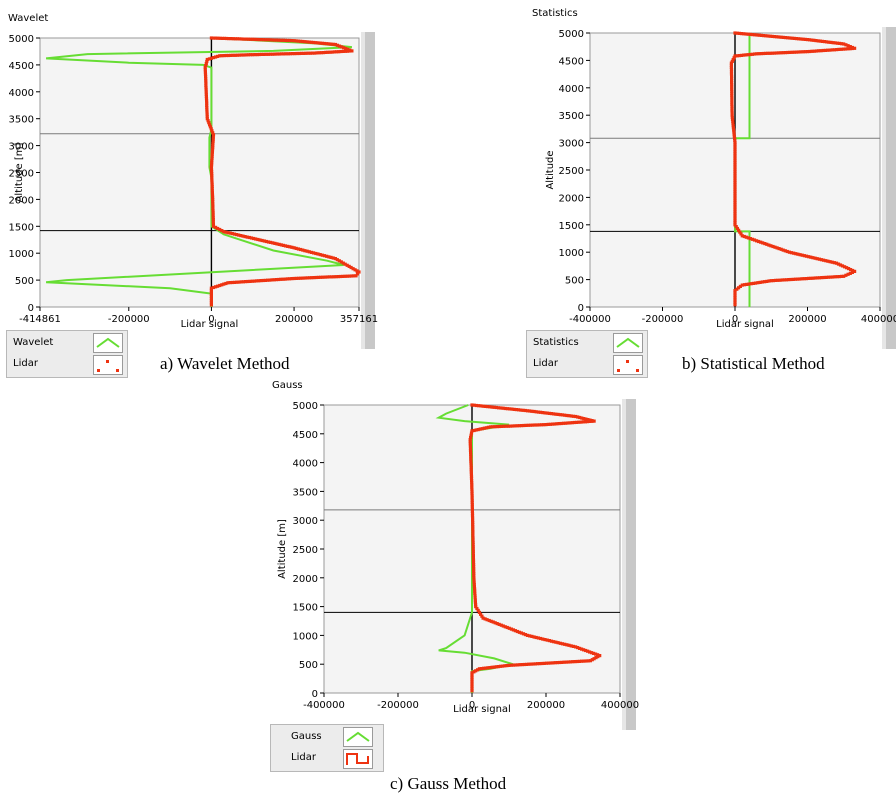 The width and height of the screenshot is (896, 795). Describe the element at coordinates (555, 13) in the screenshot. I see `chart-title: Statistics` at that location.